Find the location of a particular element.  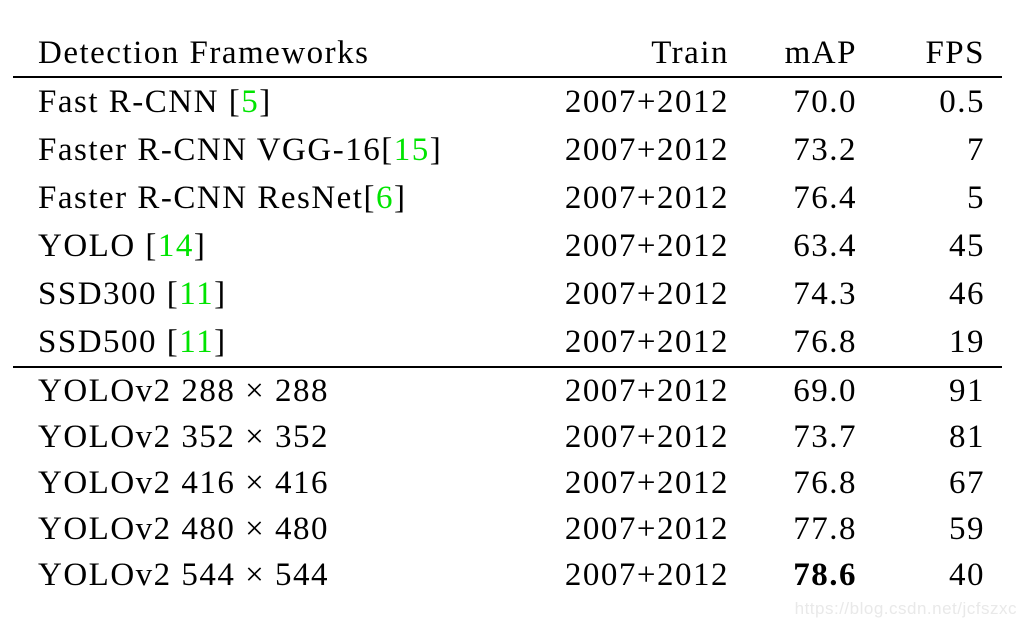

table-row: YOLOv2 288 × 288 2007+2012 69.0 91 is located at coordinates (507, 390).